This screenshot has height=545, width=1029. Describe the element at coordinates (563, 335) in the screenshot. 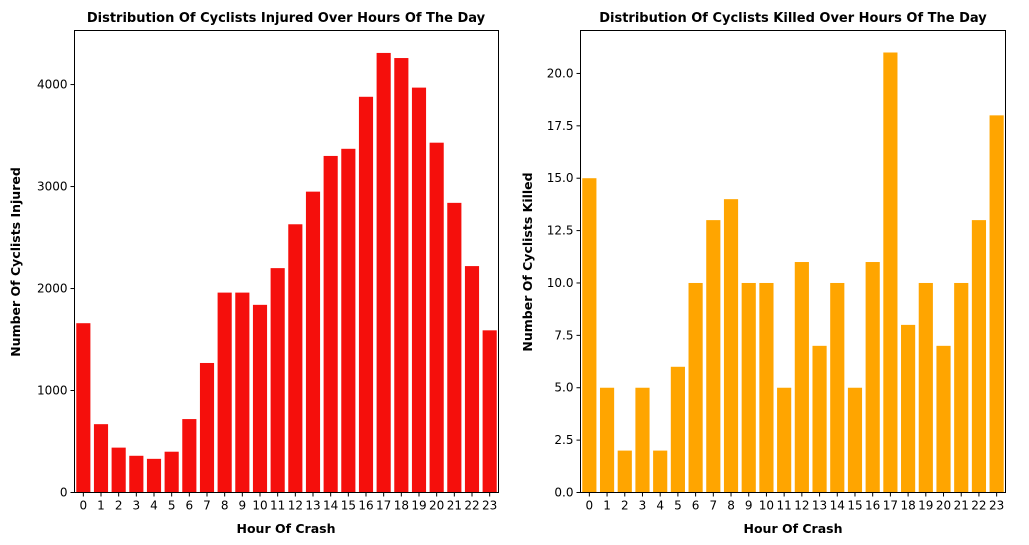

I see `y-tick-label: 7.5` at that location.